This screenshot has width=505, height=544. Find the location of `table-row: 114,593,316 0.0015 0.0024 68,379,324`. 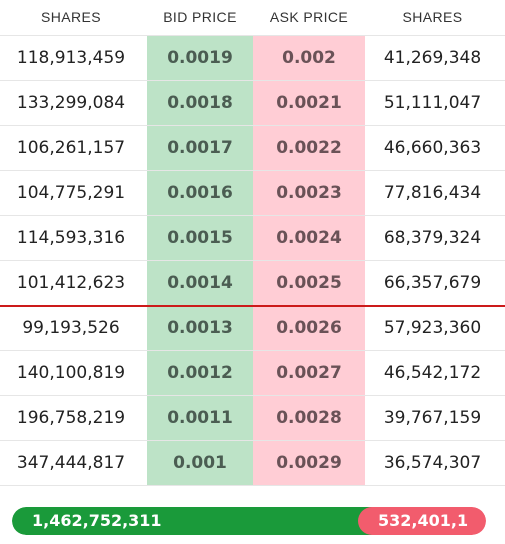

table-row: 114,593,316 0.0015 0.0024 68,379,324 is located at coordinates (252, 238).